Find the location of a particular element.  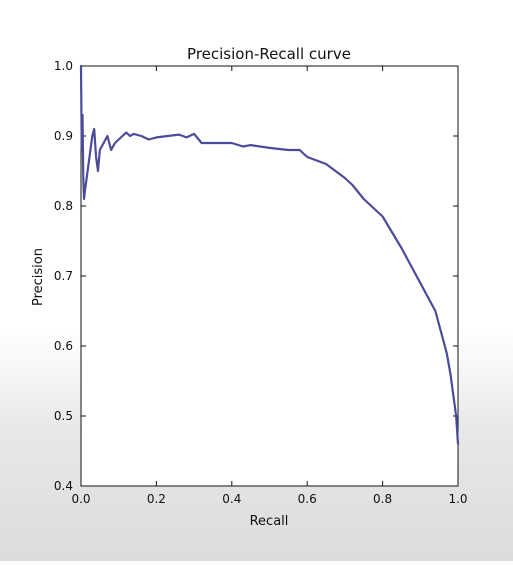

y-tick-label: 0.5 is located at coordinates (63, 416).